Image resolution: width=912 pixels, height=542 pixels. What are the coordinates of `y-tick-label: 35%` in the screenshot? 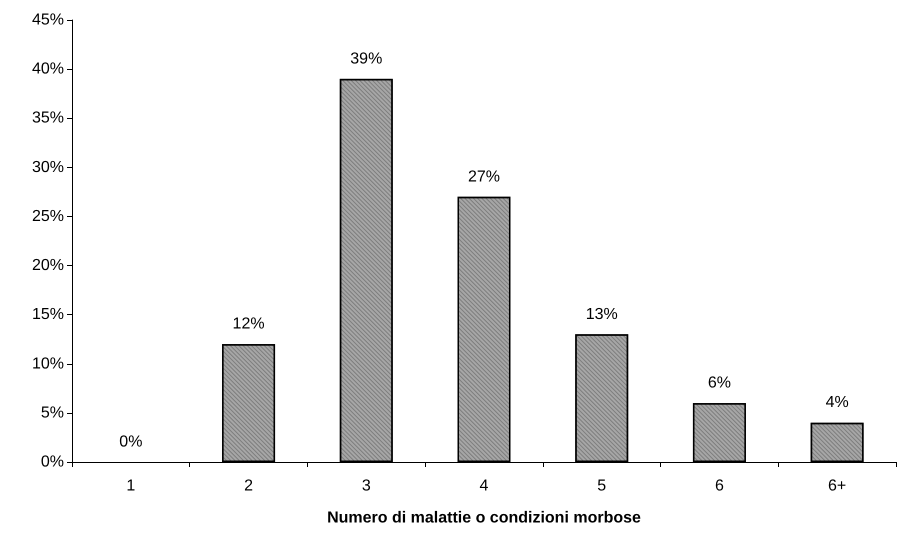 It's located at (48, 118).